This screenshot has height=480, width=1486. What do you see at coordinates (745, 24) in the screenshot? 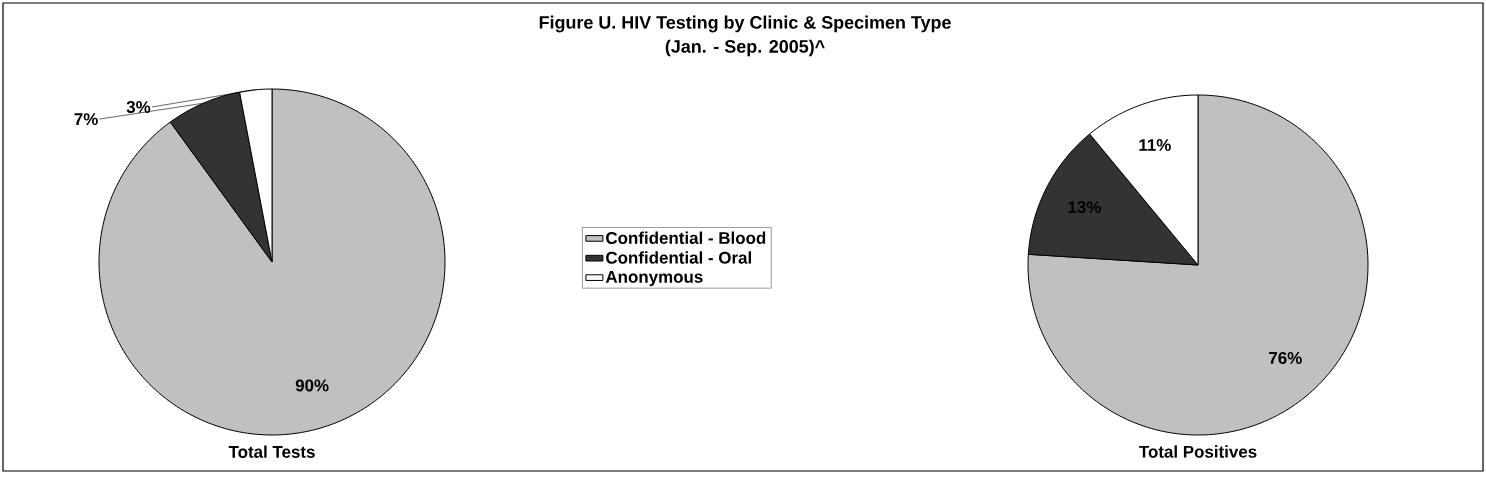
I see `chart-title: Figure U. HIV Testing by Clinic & Specimen Type` at bounding box center [745, 24].